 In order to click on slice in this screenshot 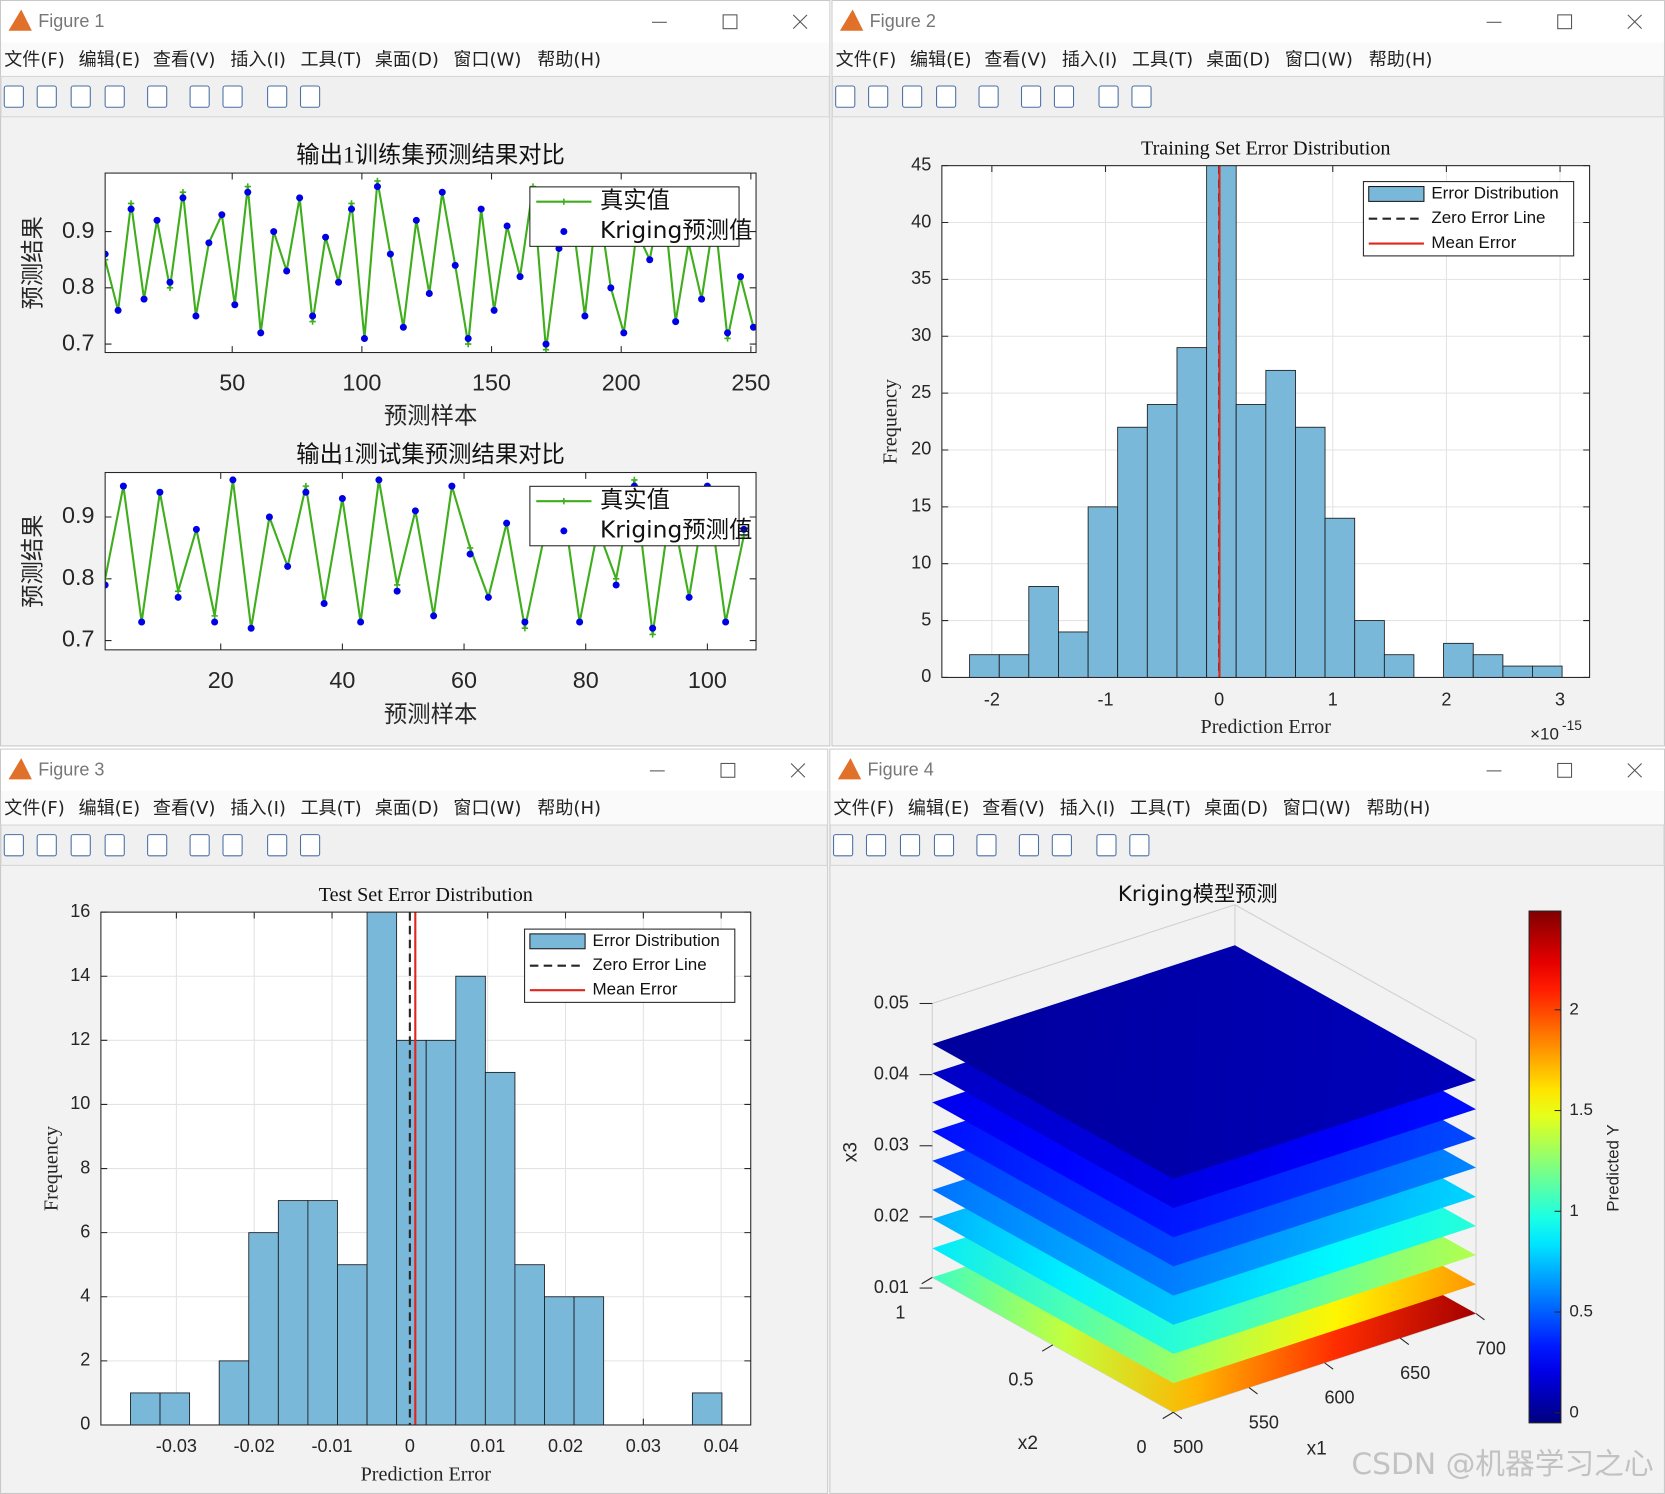, I will do `click(1204, 1062)`.